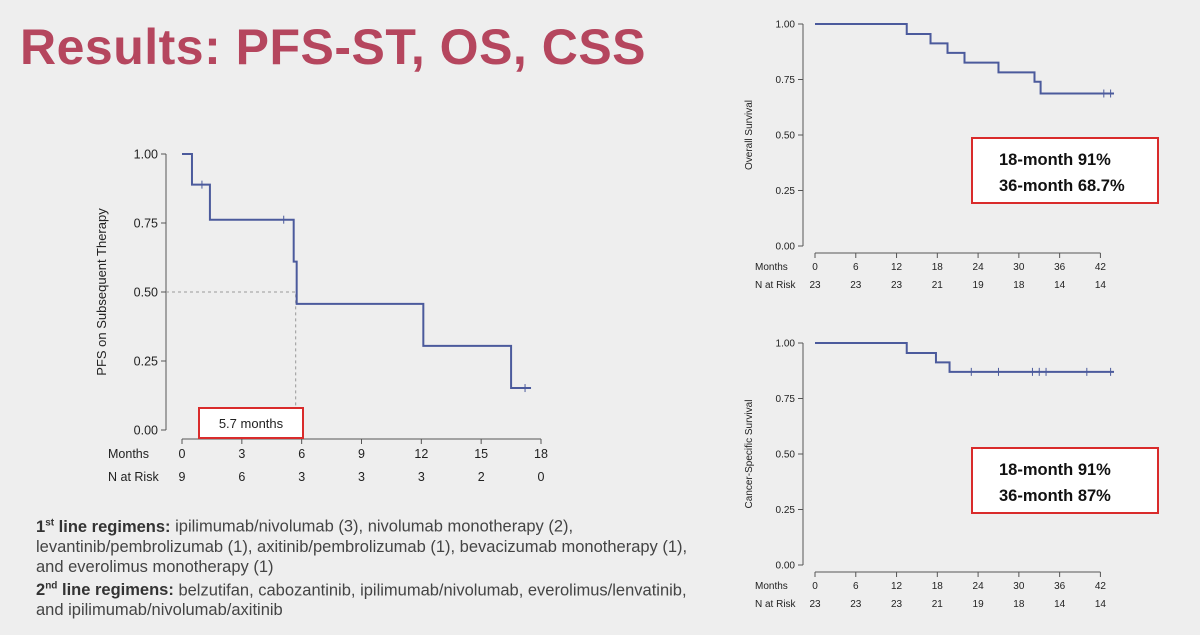  I want to click on pfs-y-tick-label: 0.00, so click(146, 430).